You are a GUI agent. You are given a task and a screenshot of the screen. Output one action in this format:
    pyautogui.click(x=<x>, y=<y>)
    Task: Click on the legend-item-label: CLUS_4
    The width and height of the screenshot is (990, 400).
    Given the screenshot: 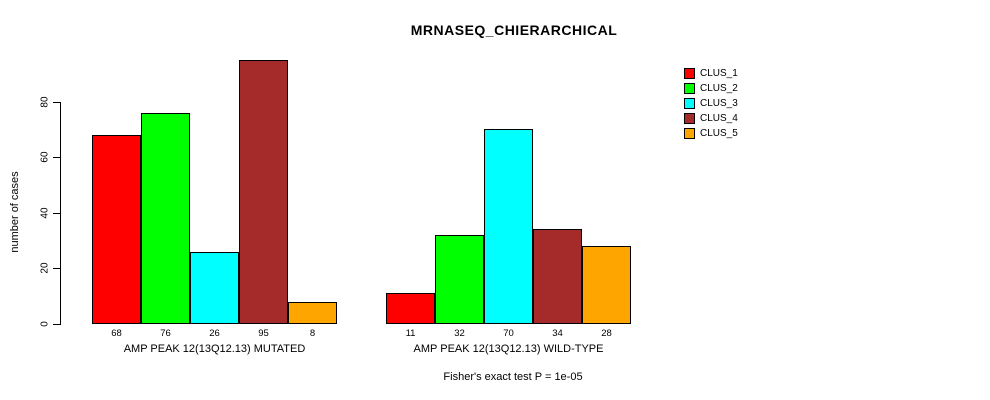 What is the action you would take?
    pyautogui.click(x=719, y=118)
    